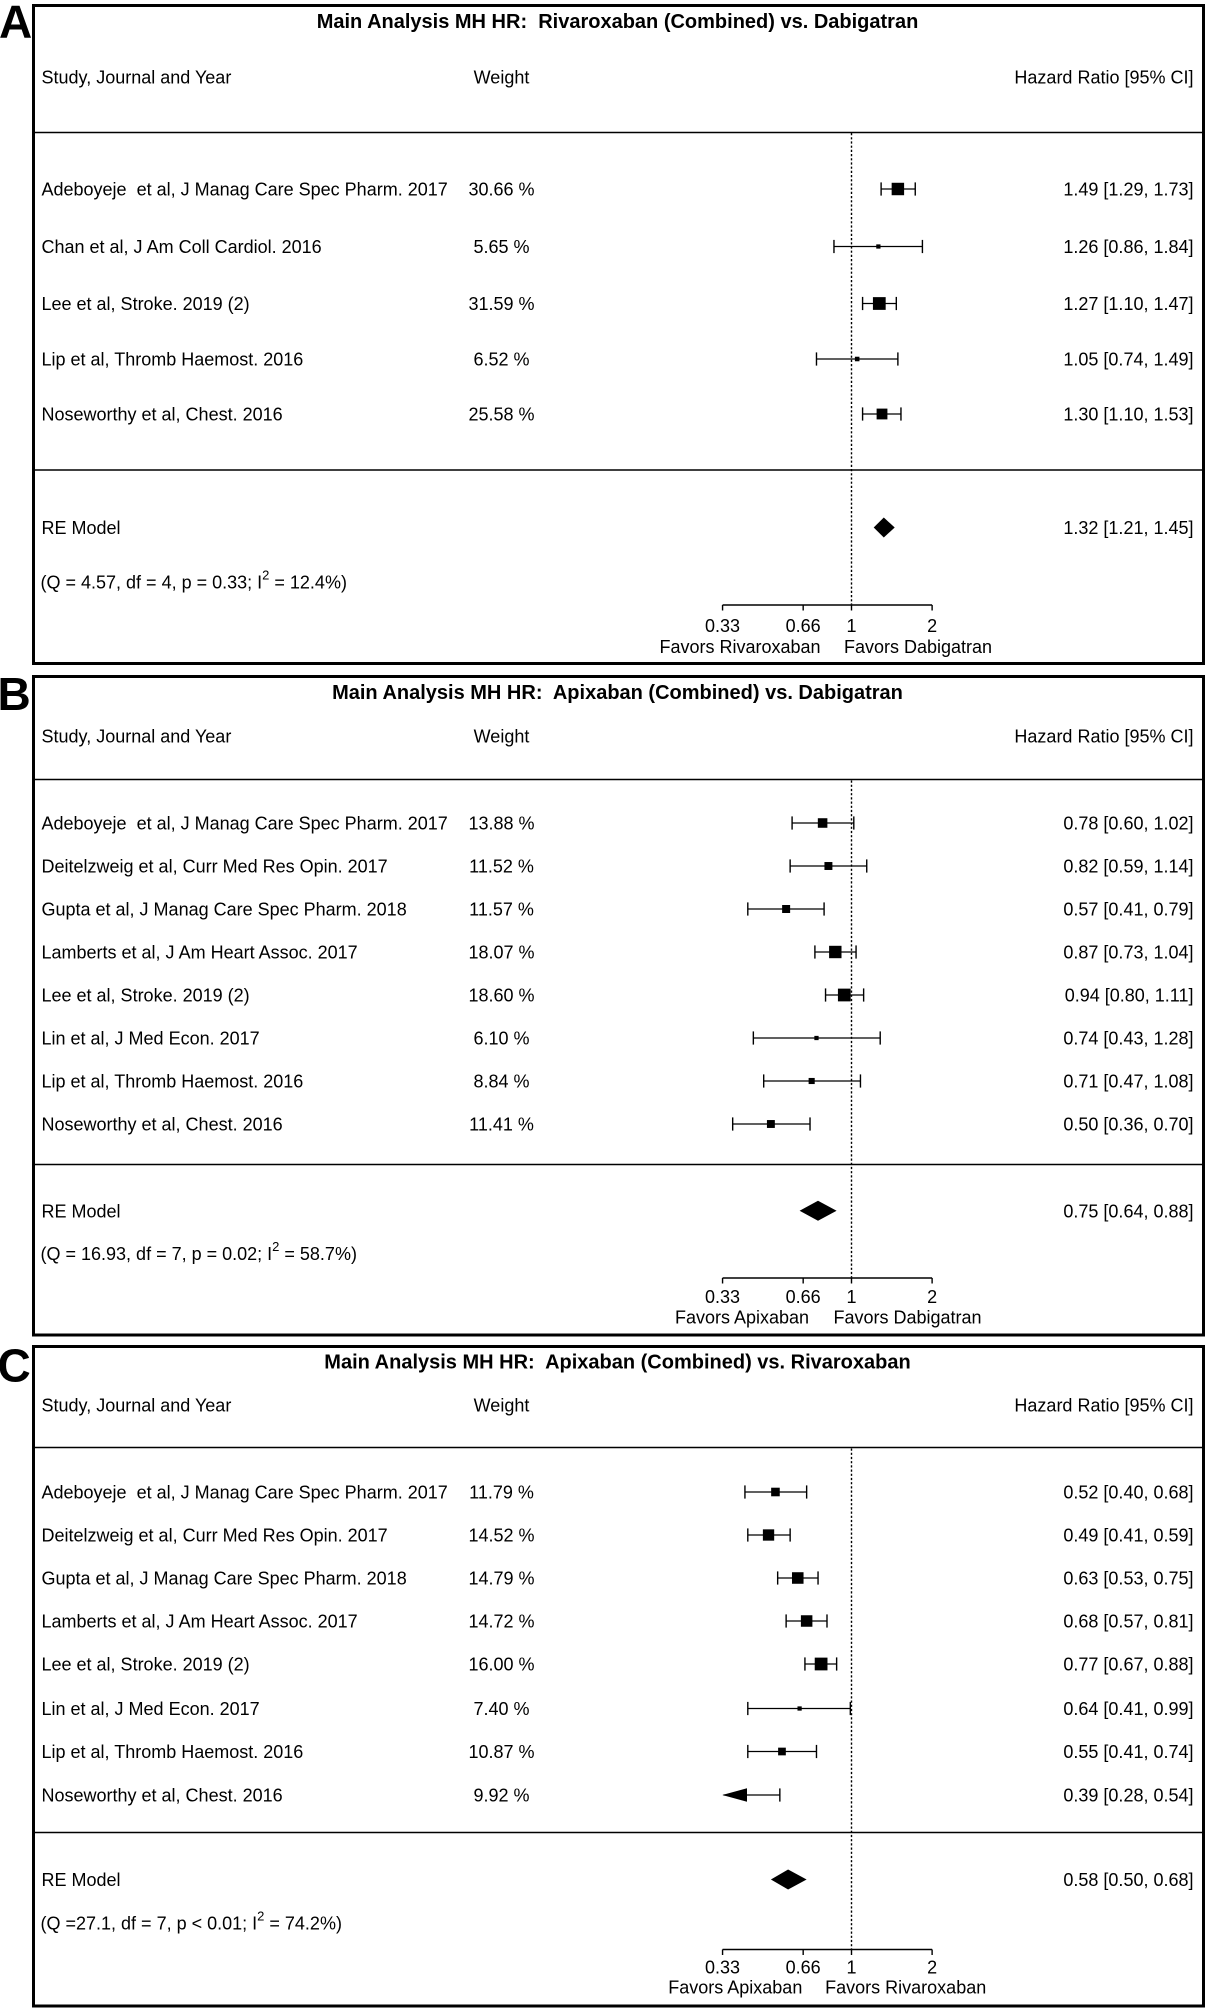 The width and height of the screenshot is (1210, 2013). Describe the element at coordinates (1128, 1709) in the screenshot. I see `svg-text: 0.64 [0.41, 0.99]` at that location.